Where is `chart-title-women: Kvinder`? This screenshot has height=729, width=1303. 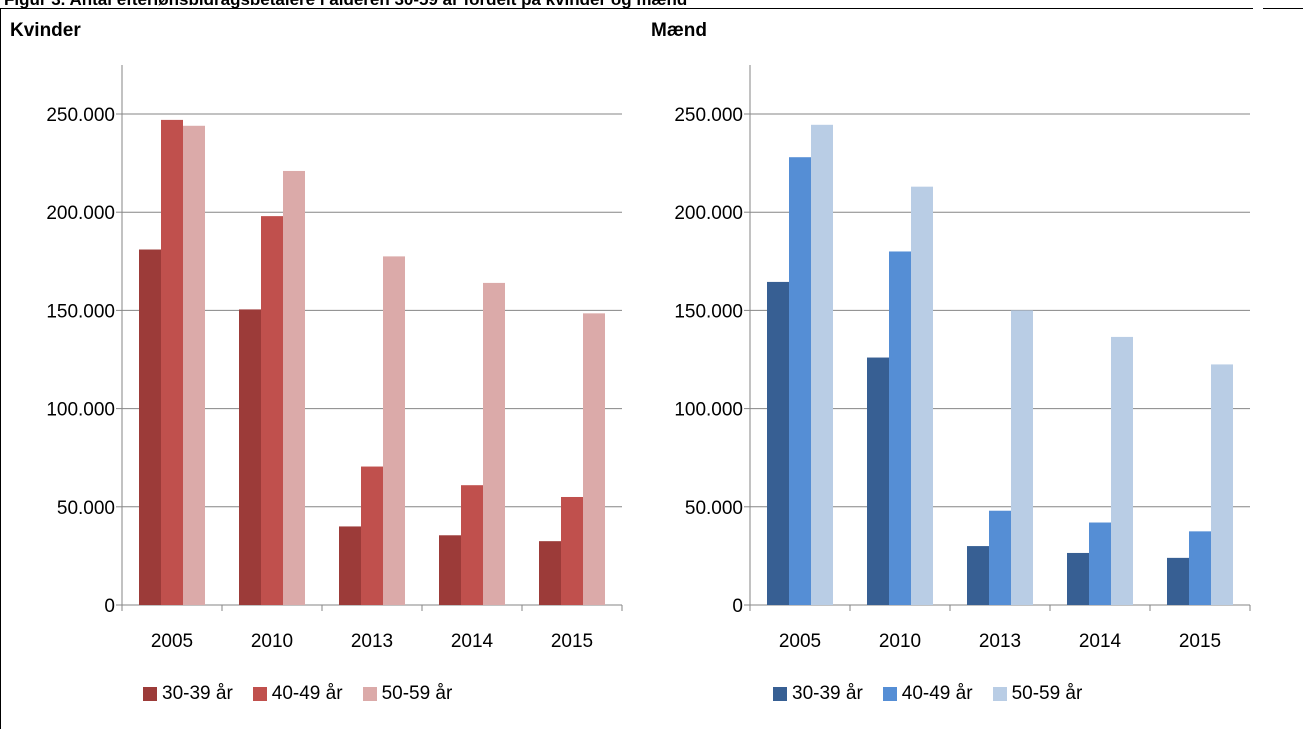
chart-title-women: Kvinder is located at coordinates (45, 30).